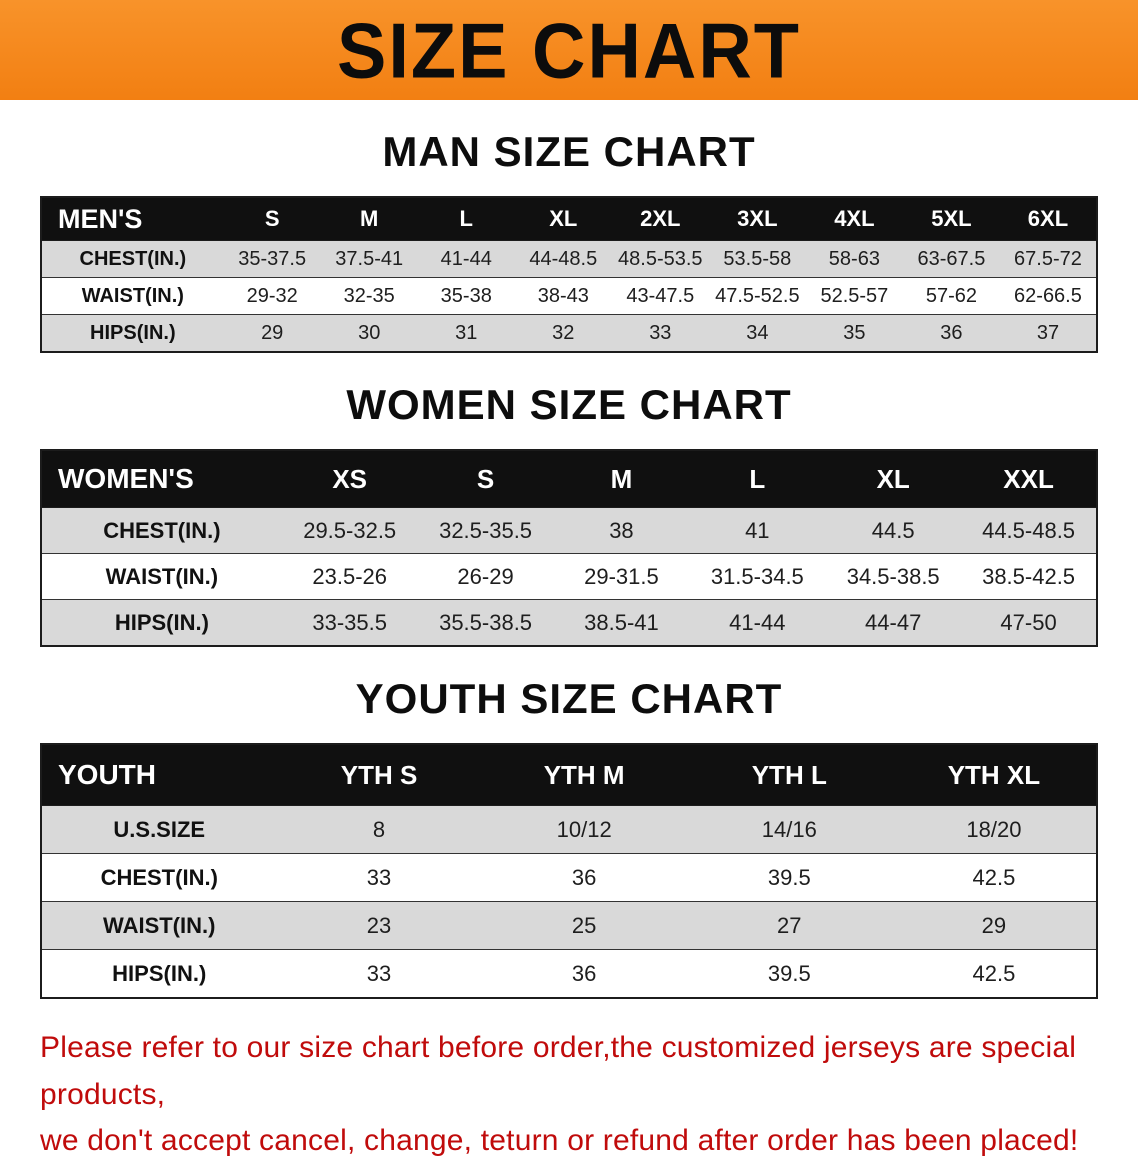 This screenshot has height=1165, width=1138. What do you see at coordinates (379, 775) in the screenshot?
I see `size-column-header: YTH S` at bounding box center [379, 775].